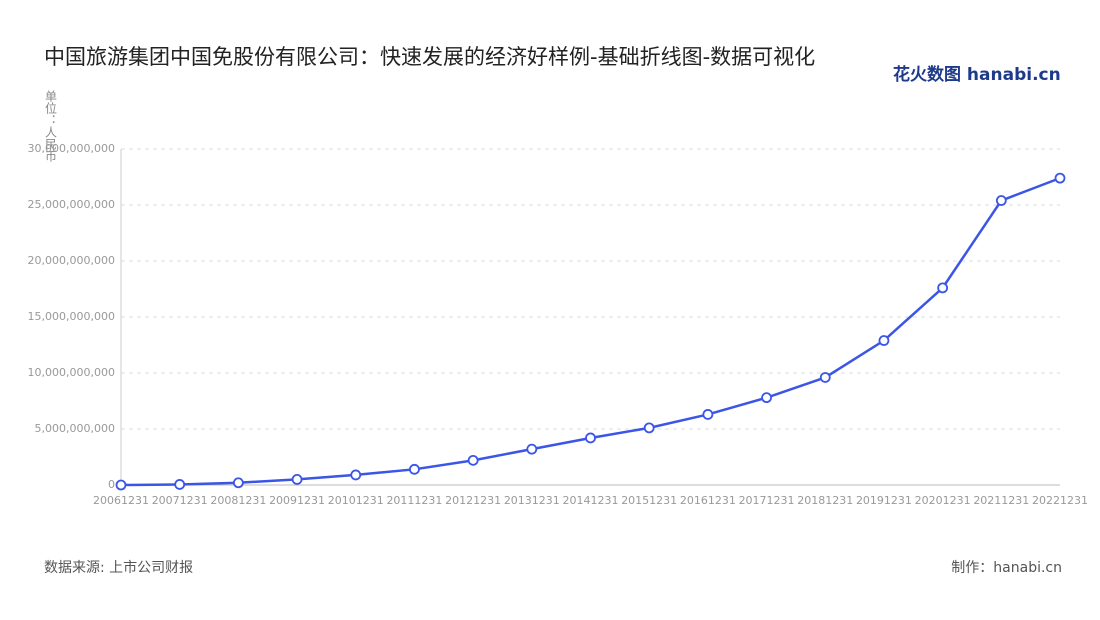 This screenshot has width=1100, height=620. What do you see at coordinates (430, 57) in the screenshot?
I see `chart-title: 中国旅游集团中国免股份有限公司：快速发展的经济好样例-基础折线图-数据可视化` at bounding box center [430, 57].